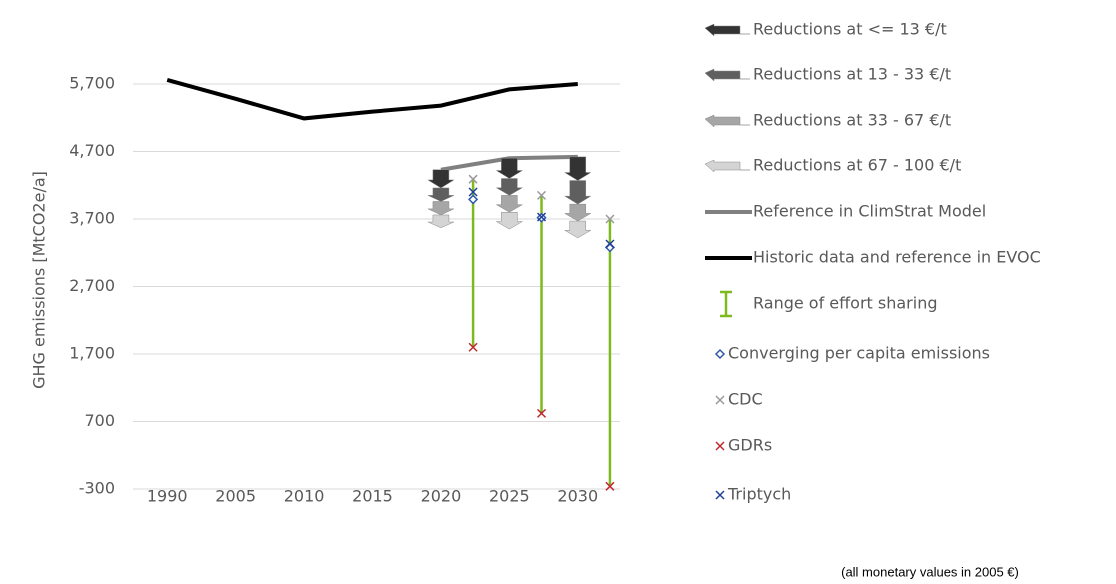  I want to click on legend-label: Range of effort sharing, so click(845, 303).